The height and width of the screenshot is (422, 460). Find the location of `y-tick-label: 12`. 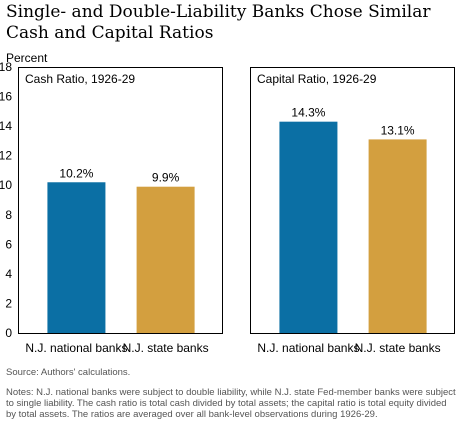

y-tick-label: 12 is located at coordinates (6, 156).